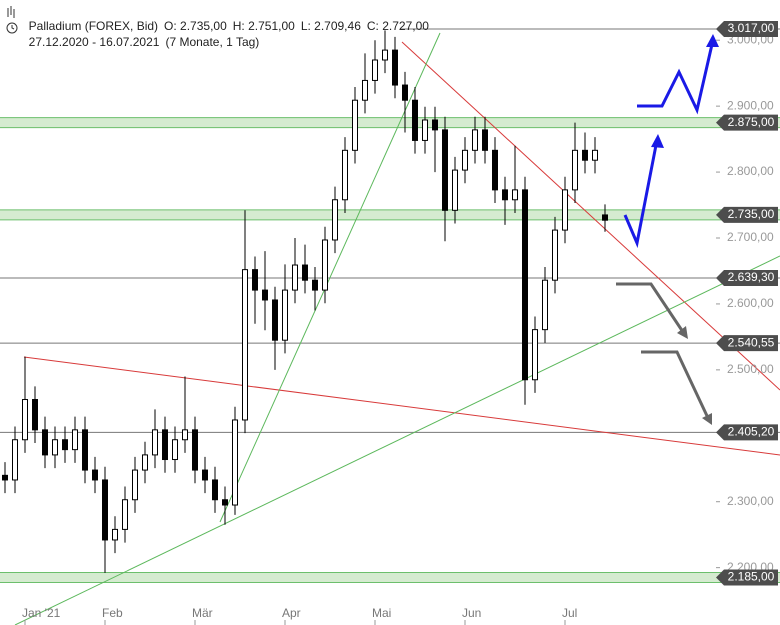 This screenshot has width=780, height=625. I want to click on ohlc: C: 2.727,00, so click(397, 26).